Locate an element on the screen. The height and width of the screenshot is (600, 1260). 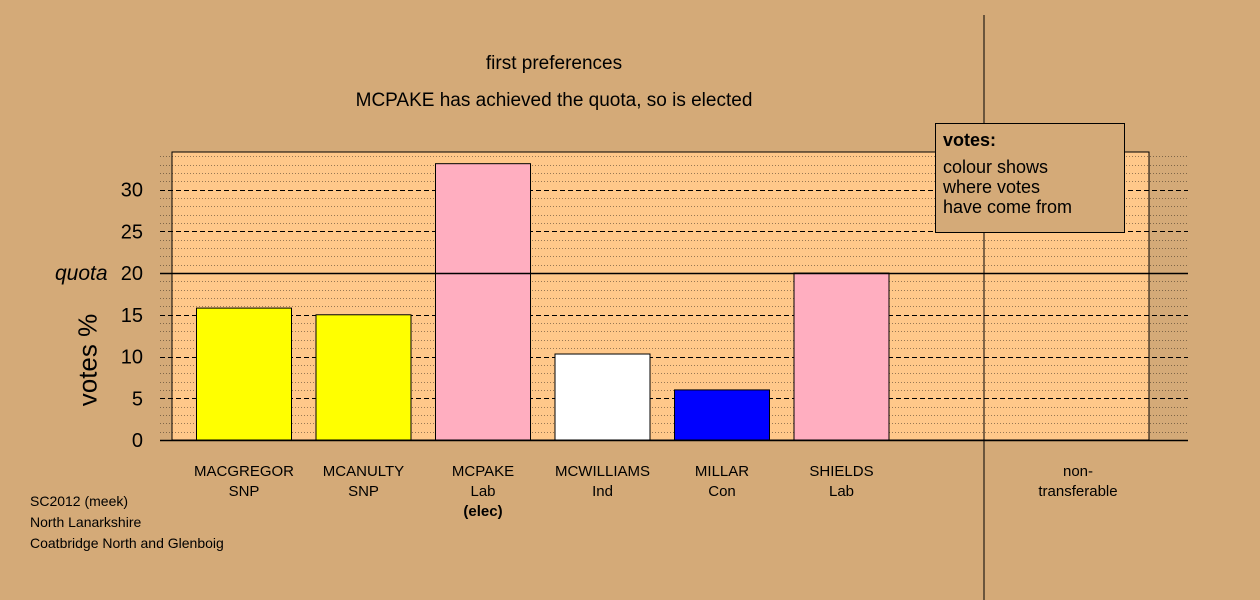
bar-shields is located at coordinates (841, 356).